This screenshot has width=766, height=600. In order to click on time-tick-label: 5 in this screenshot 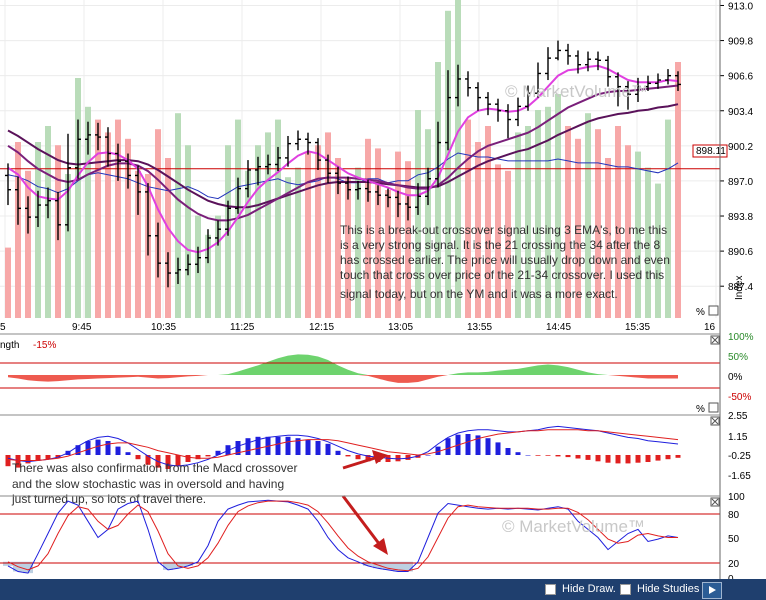, I will do `click(3, 327)`.